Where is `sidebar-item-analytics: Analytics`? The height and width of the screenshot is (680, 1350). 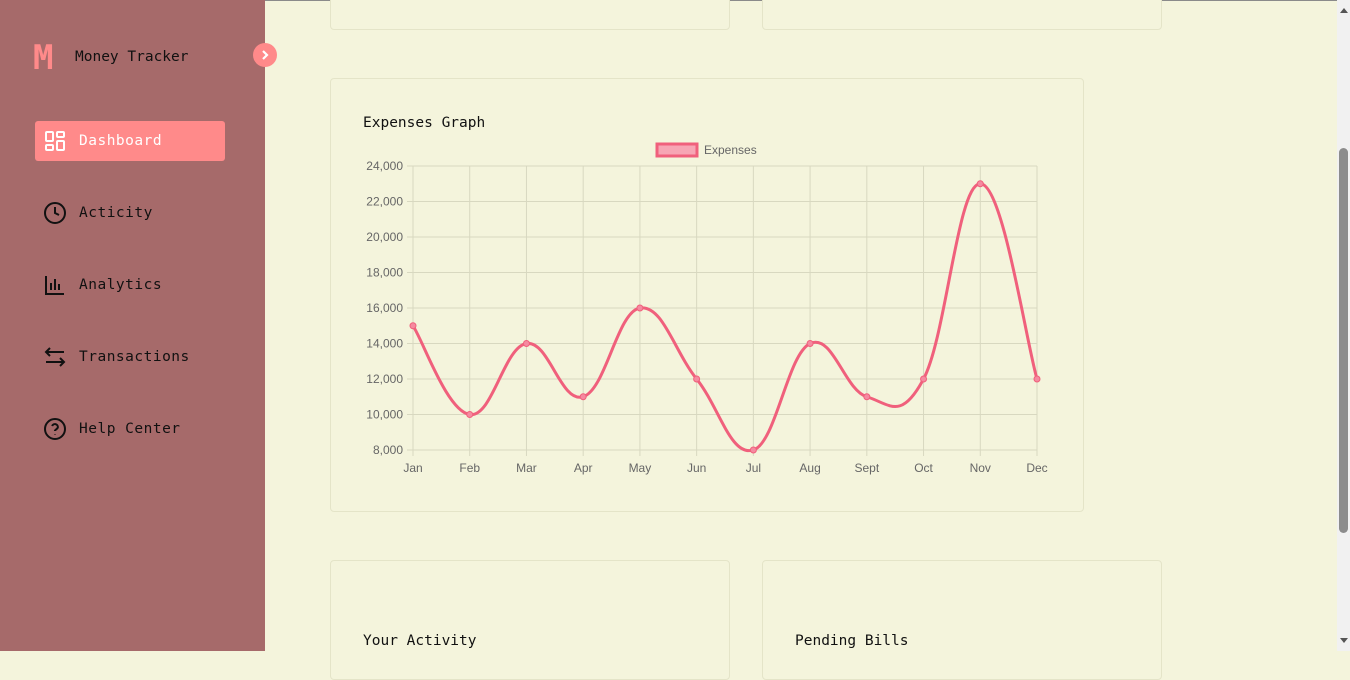 sidebar-item-analytics: Analytics is located at coordinates (130, 285).